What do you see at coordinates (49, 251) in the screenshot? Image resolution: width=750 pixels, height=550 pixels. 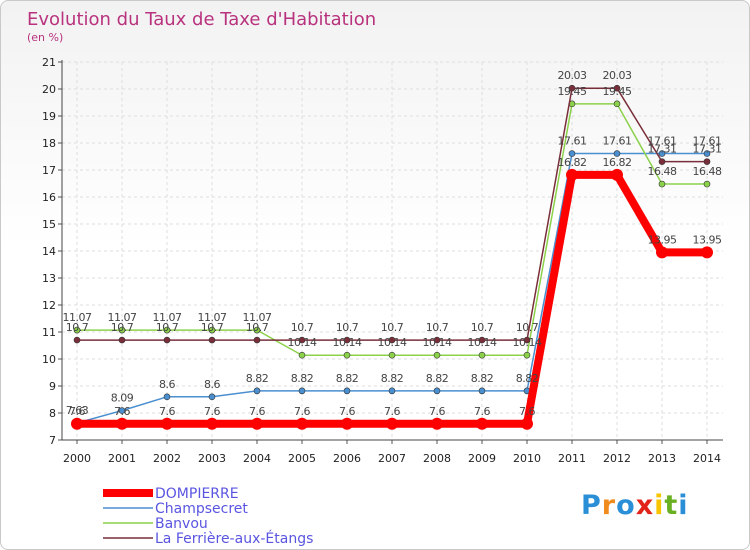 I see `y-tick-label: 14` at bounding box center [49, 251].